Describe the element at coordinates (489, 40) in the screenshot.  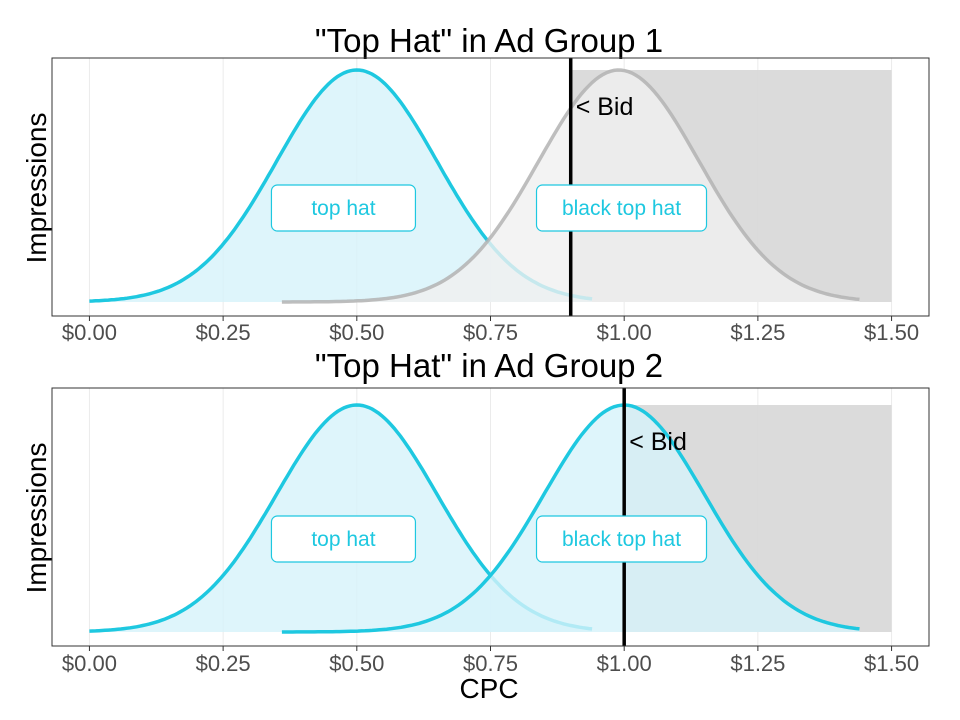
I see `panel-title: "Top Hat" in Ad Group 1` at that location.